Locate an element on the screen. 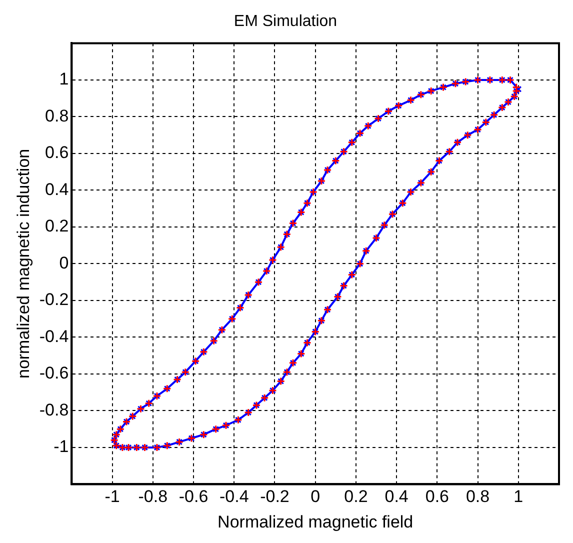 This screenshot has height=543, width=573. x-tick-label: 0 is located at coordinates (315, 496).